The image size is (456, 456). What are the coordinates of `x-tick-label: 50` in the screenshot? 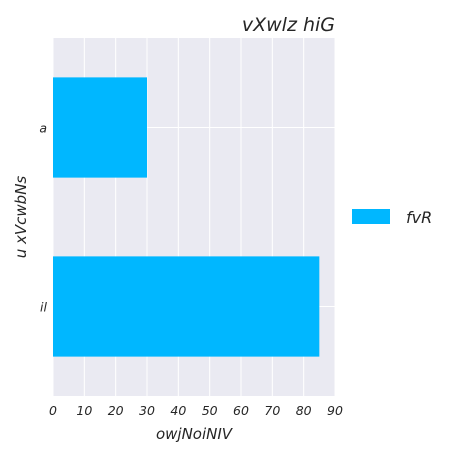 It's located at (210, 410).